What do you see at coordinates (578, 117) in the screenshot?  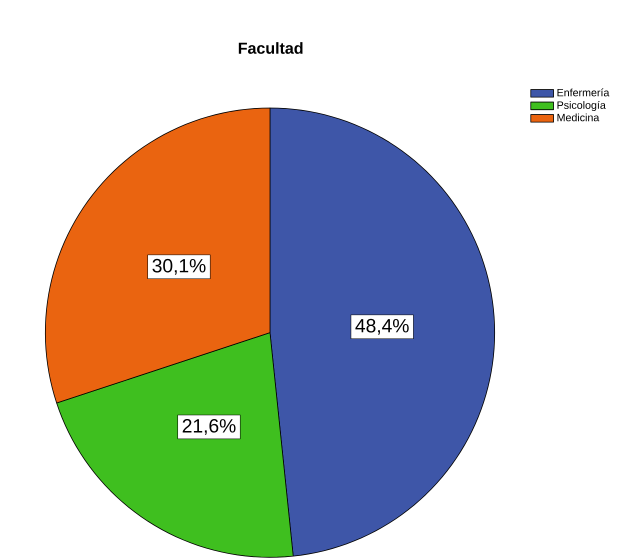 I see `legend-label: Medicina` at bounding box center [578, 117].